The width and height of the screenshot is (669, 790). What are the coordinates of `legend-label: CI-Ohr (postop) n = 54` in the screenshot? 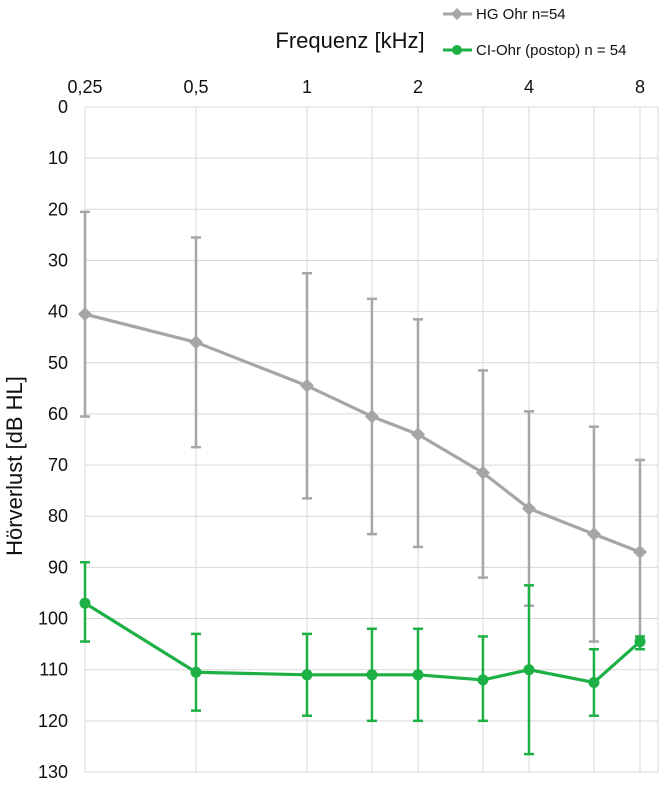 It's located at (551, 50).